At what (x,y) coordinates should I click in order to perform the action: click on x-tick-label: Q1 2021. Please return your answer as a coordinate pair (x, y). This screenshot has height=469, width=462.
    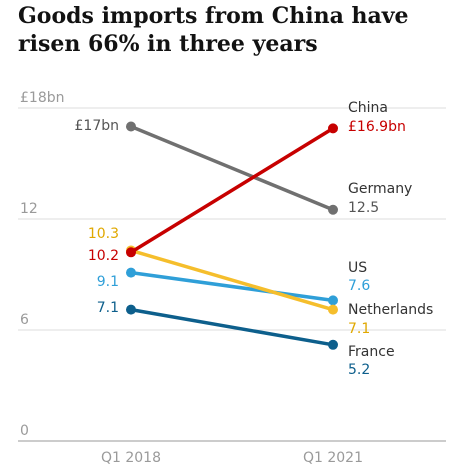
    Looking at the image, I should click on (333, 458).